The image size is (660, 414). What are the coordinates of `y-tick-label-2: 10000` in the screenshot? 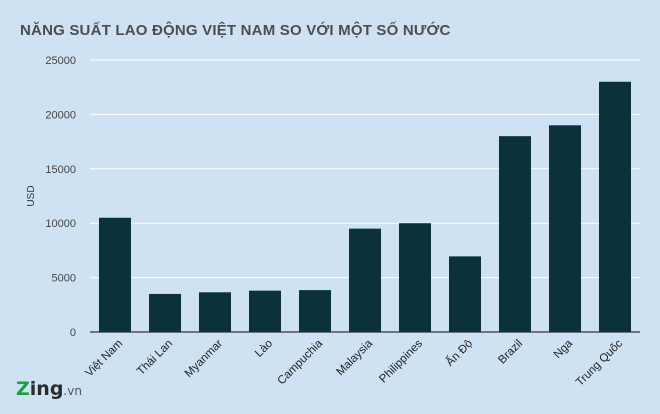 It's located at (60, 224).